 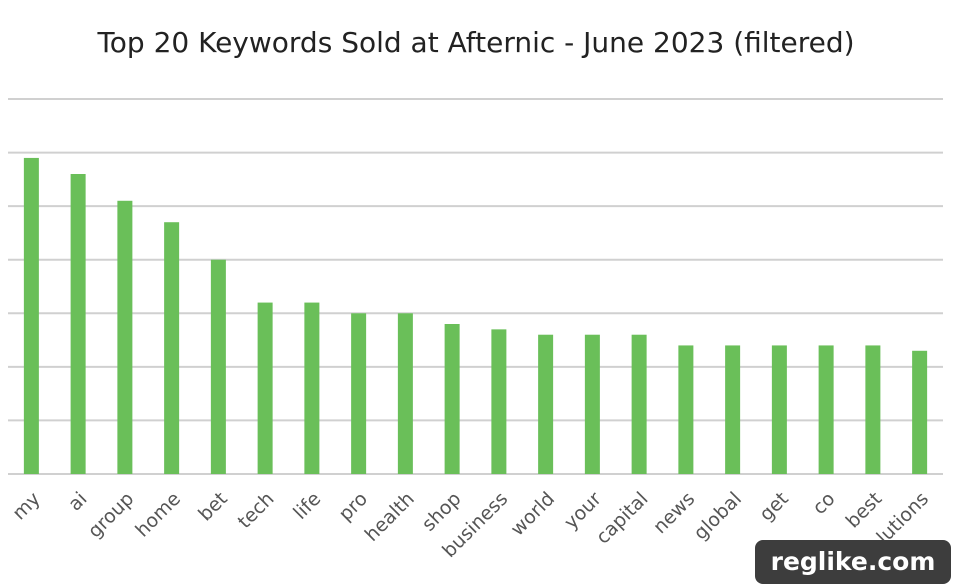 What do you see at coordinates (354, 507) in the screenshot?
I see `x-tick-label: pro` at bounding box center [354, 507].